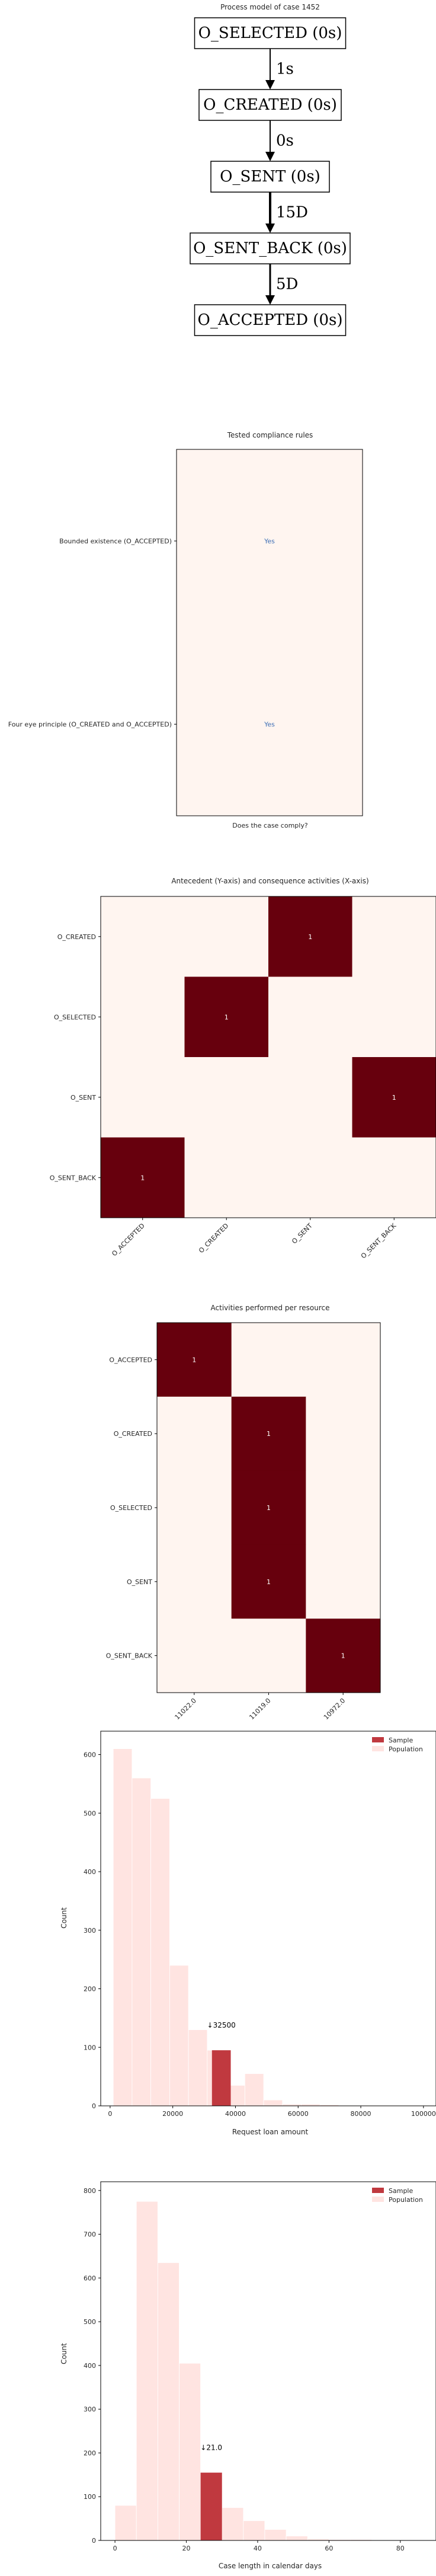 This screenshot has width=436, height=2576. What do you see at coordinates (285, 69) in the screenshot?
I see `process-edge-label: 1s` at bounding box center [285, 69].